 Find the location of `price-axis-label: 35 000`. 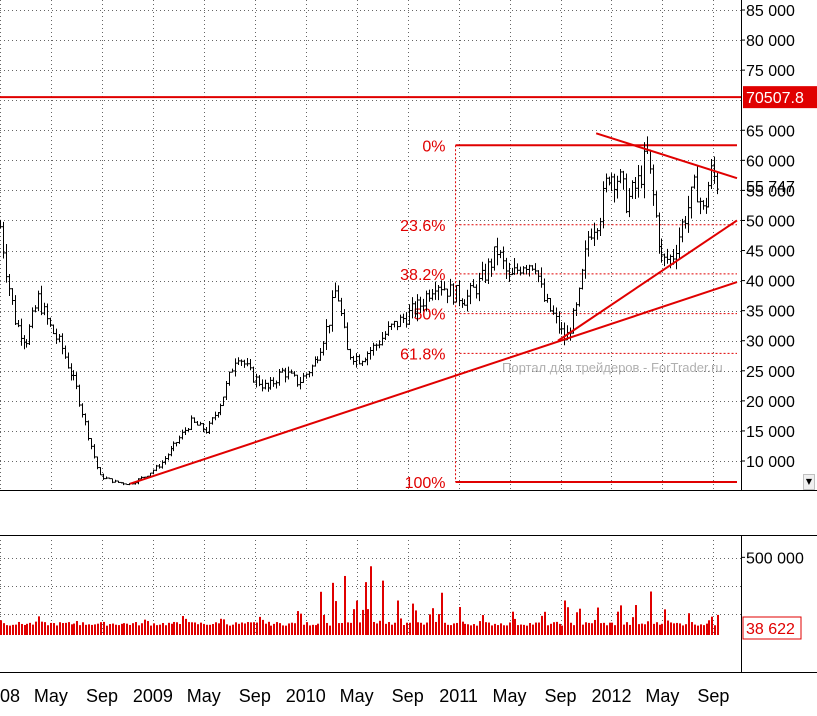

price-axis-label: 35 000 is located at coordinates (770, 312).